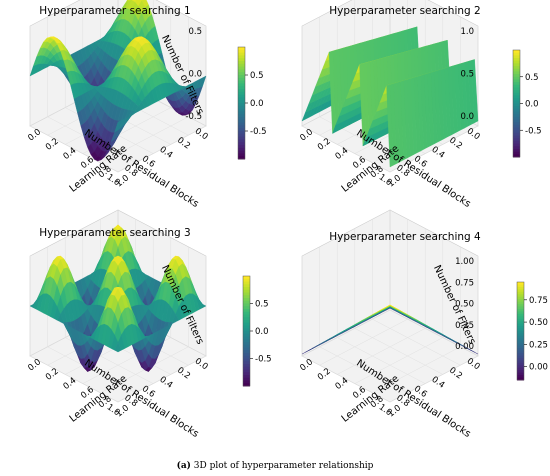 Image resolution: width=550 pixels, height=476 pixels. What do you see at coordinates (114, 11) in the screenshot?
I see `subplot-title: Hyperparameter searching 1` at bounding box center [114, 11].